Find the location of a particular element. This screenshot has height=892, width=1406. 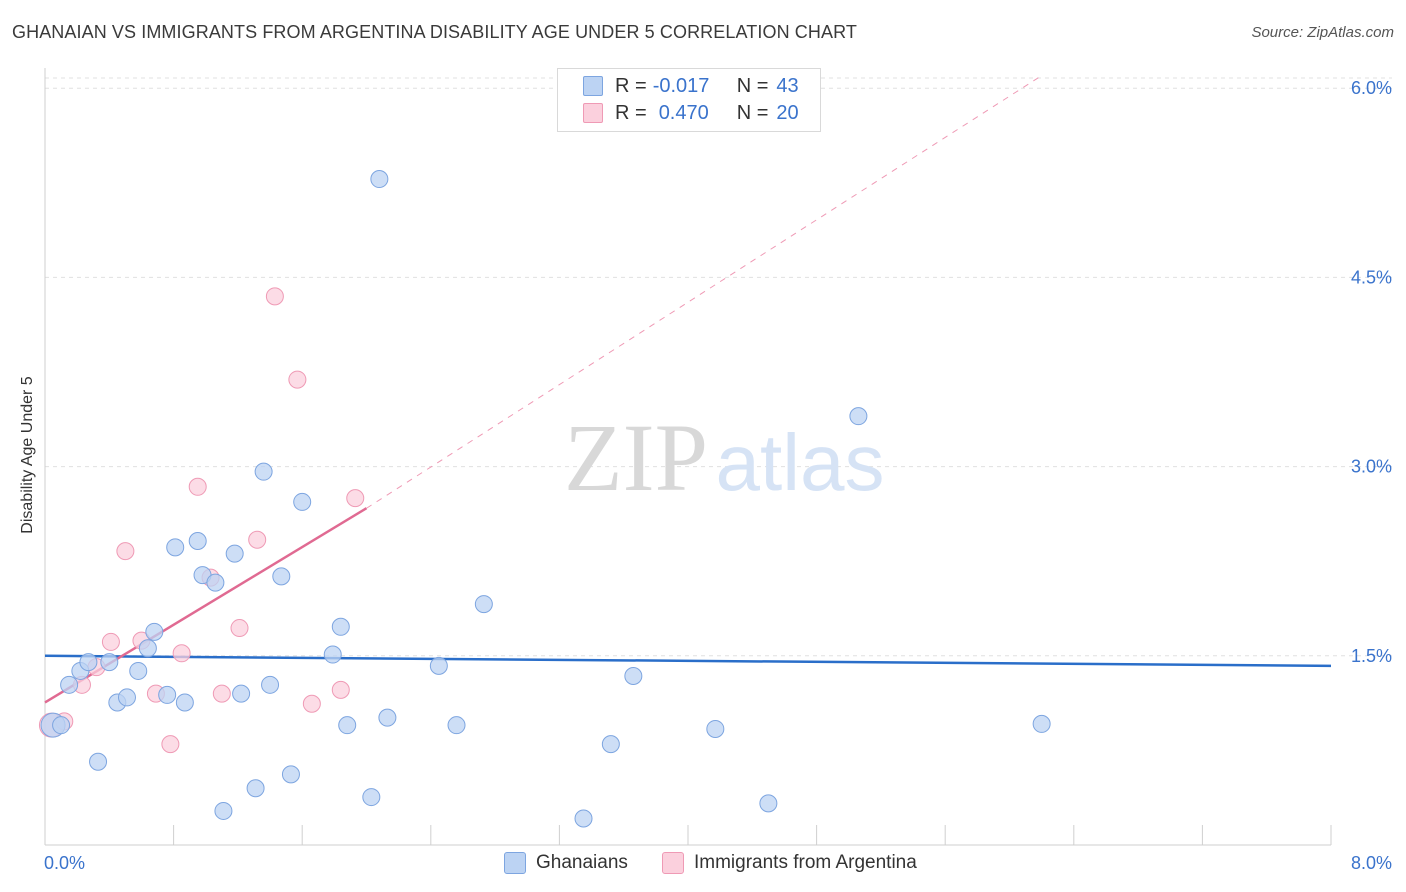

legend-swatch-pink is located at coordinates (593, 113).